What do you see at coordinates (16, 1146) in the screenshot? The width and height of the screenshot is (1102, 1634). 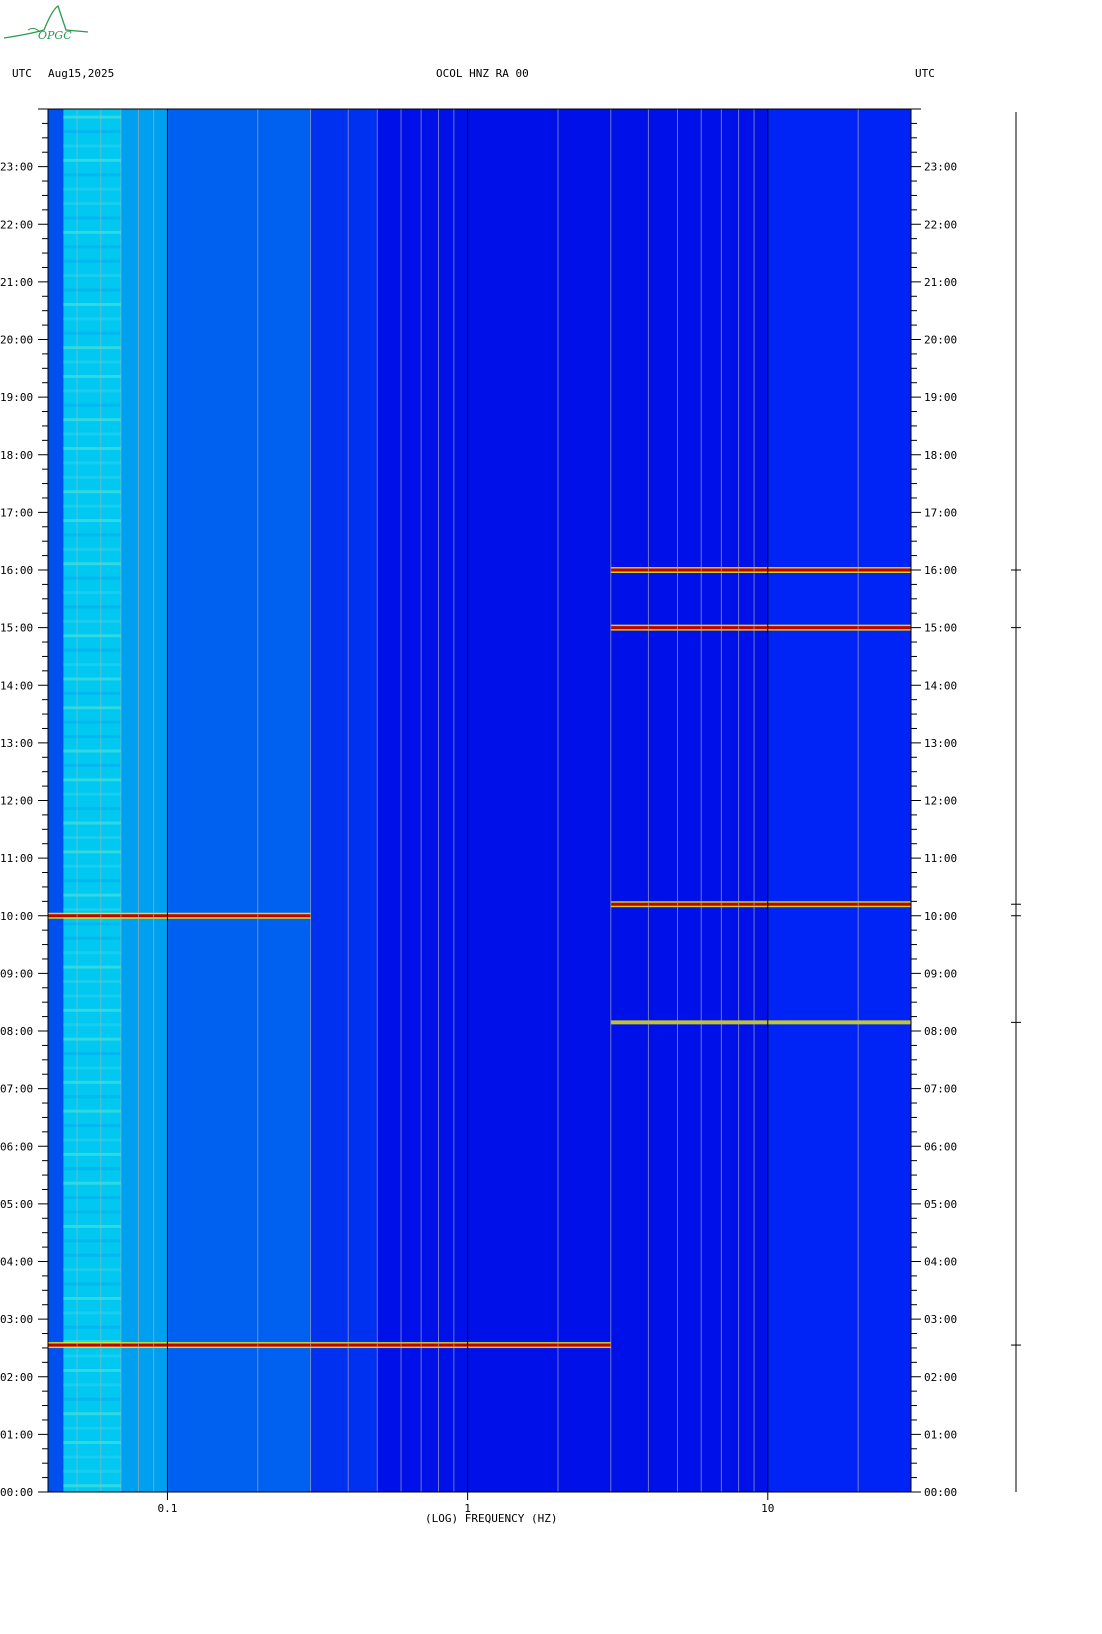 I see `y-tick-label-left: 06:00` at bounding box center [16, 1146].